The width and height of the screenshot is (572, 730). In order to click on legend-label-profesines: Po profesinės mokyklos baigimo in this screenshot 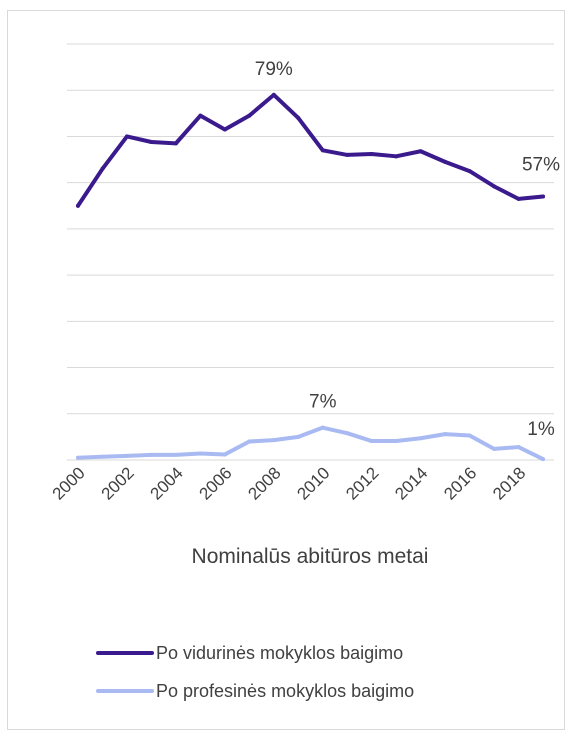, I will do `click(285, 690)`.